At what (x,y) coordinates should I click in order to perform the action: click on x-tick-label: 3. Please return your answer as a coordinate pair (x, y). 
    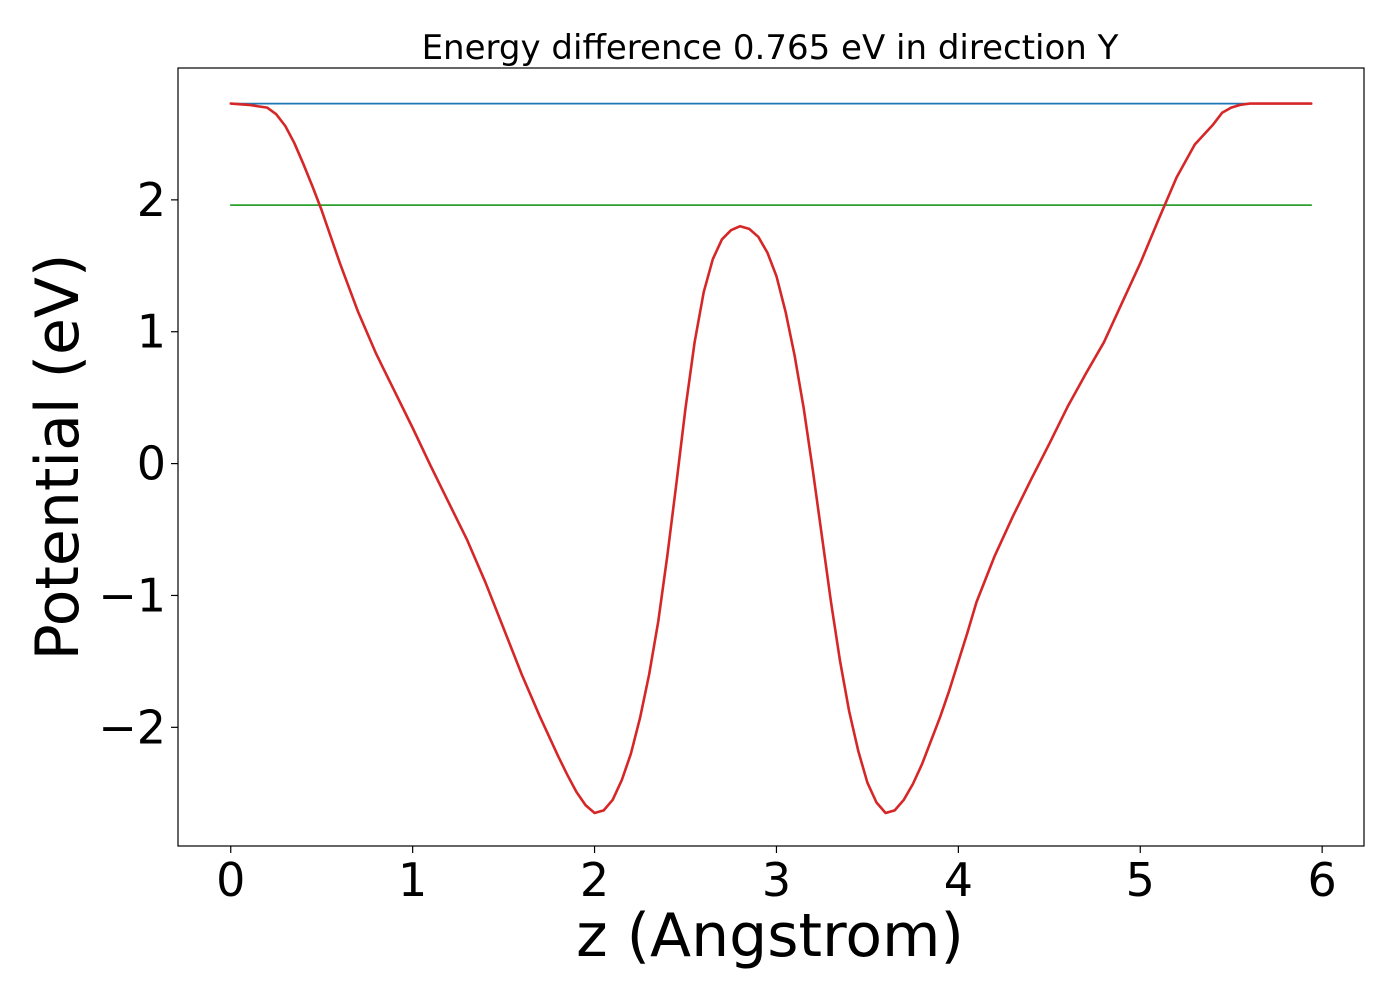
    Looking at the image, I should click on (776, 880).